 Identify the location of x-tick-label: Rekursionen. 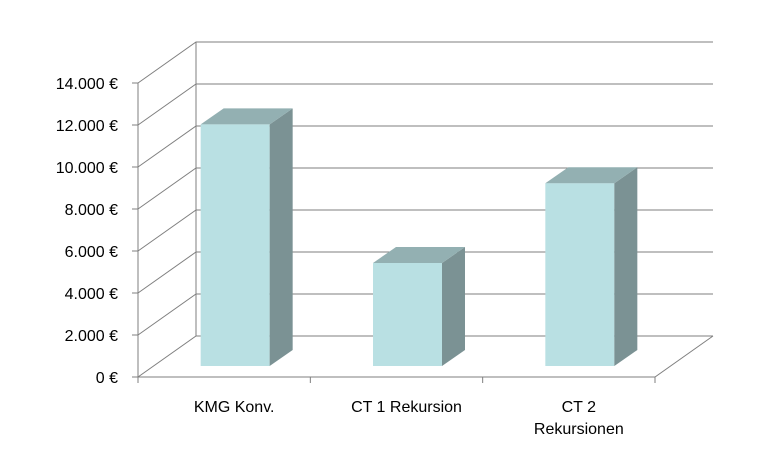
(579, 429).